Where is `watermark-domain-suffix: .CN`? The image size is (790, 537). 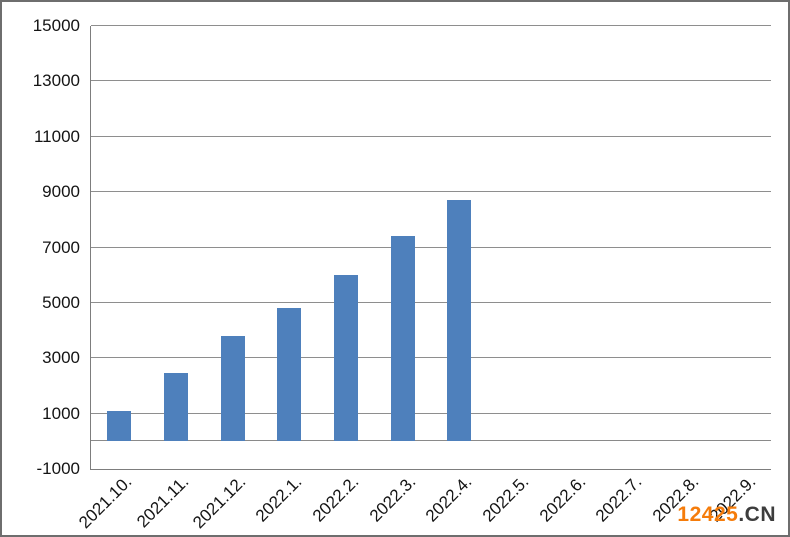
watermark-domain-suffix: .CN is located at coordinates (757, 514).